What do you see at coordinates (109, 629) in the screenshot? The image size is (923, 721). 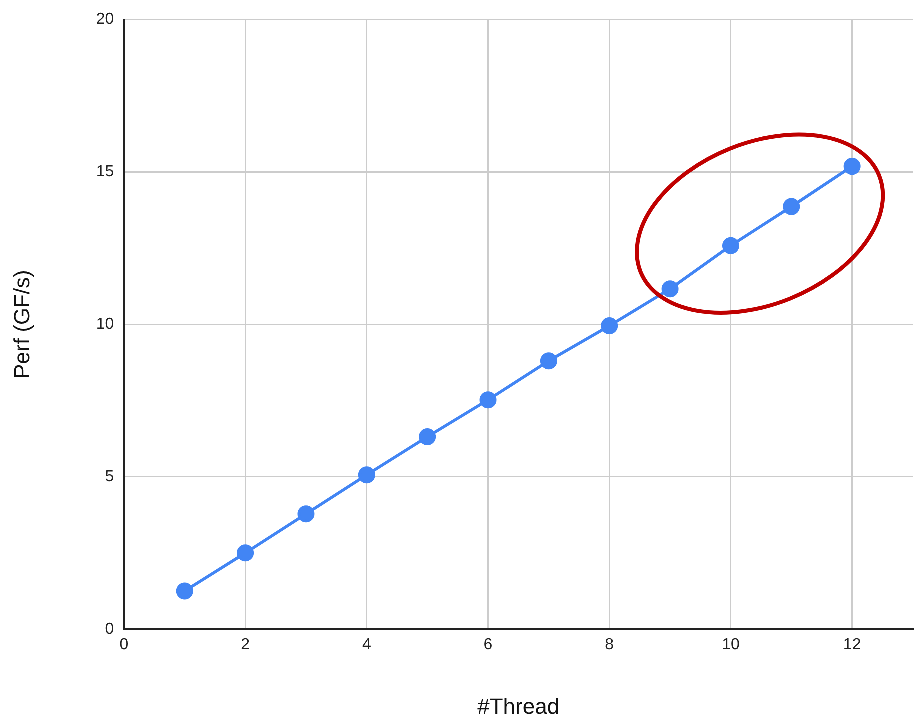 I see `y-tick-label: 0` at bounding box center [109, 629].